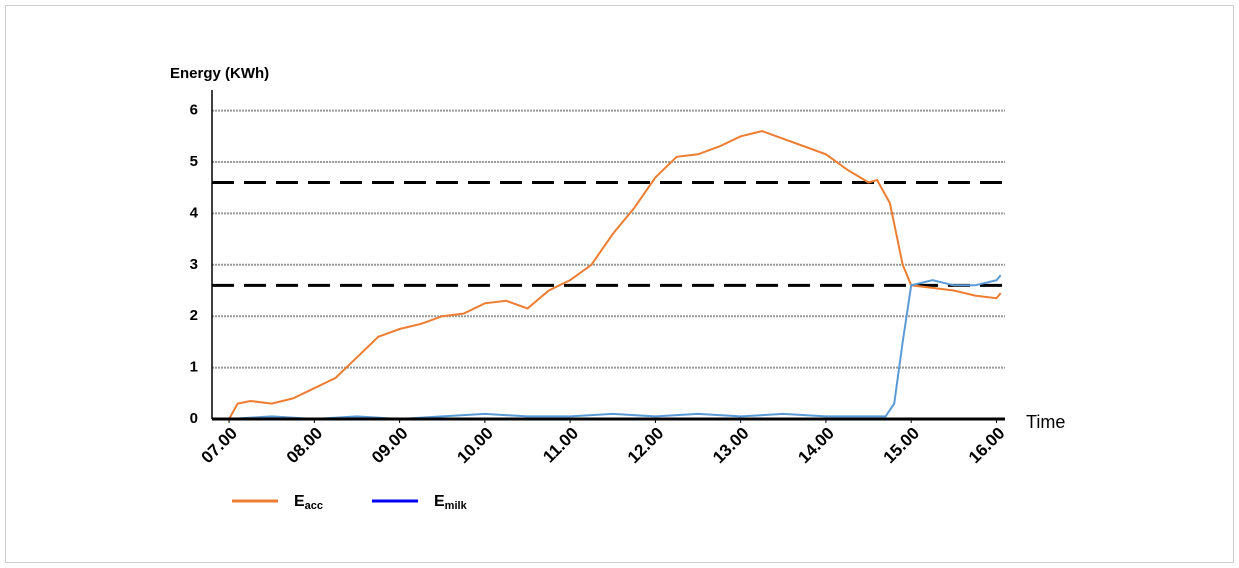 This screenshot has width=1239, height=568. I want to click on y-tick-label: 2, so click(194, 315).